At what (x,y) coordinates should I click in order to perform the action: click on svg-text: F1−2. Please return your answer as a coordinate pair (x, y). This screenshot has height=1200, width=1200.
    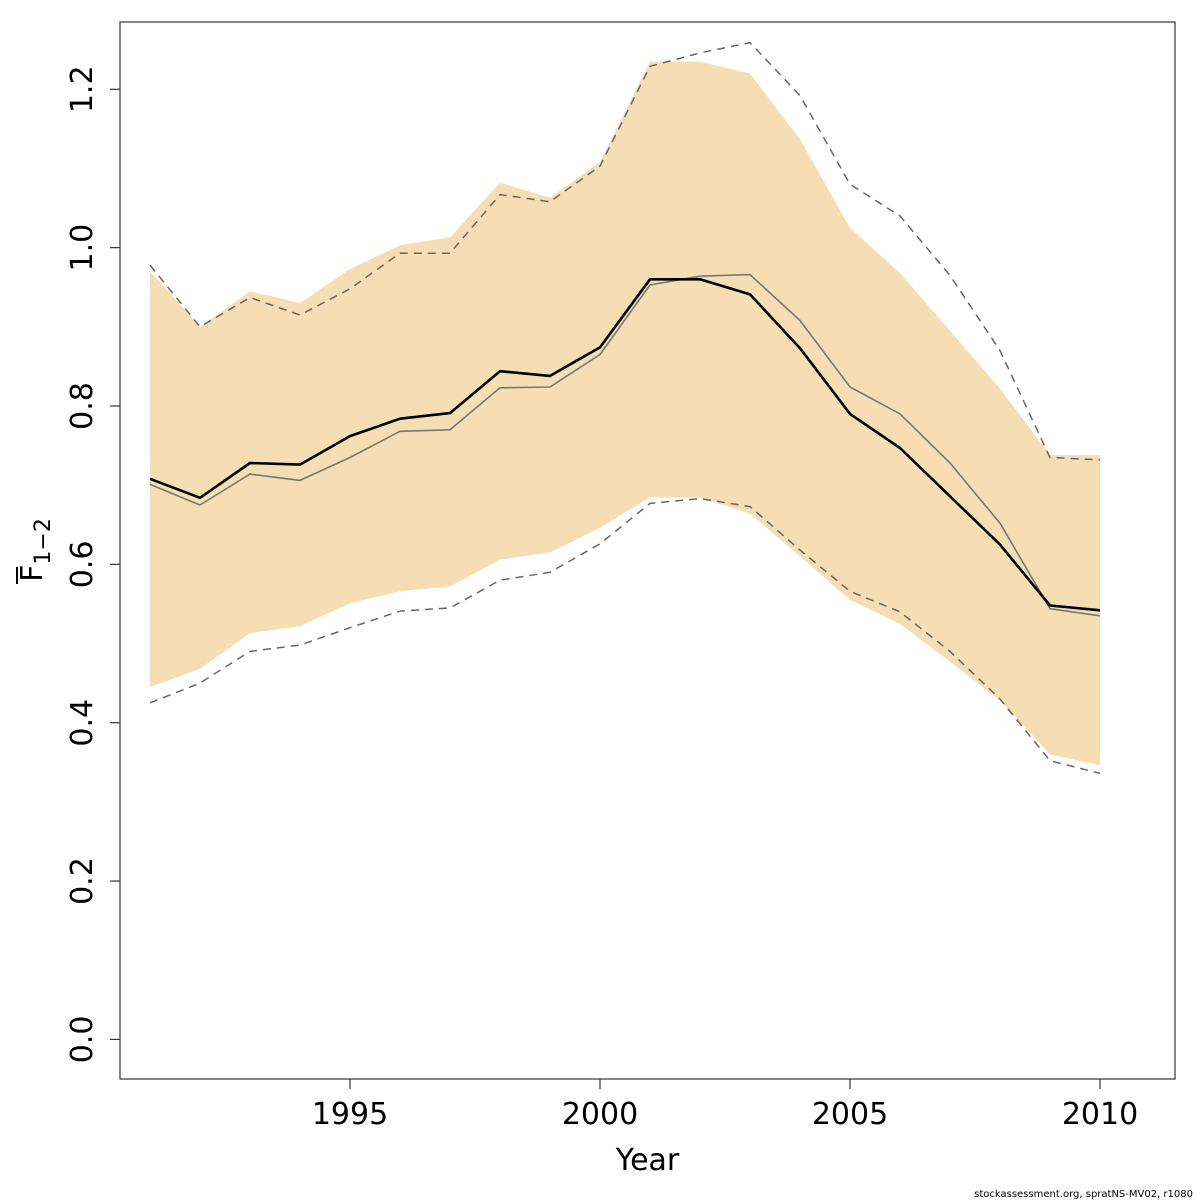
    Looking at the image, I should click on (35, 550).